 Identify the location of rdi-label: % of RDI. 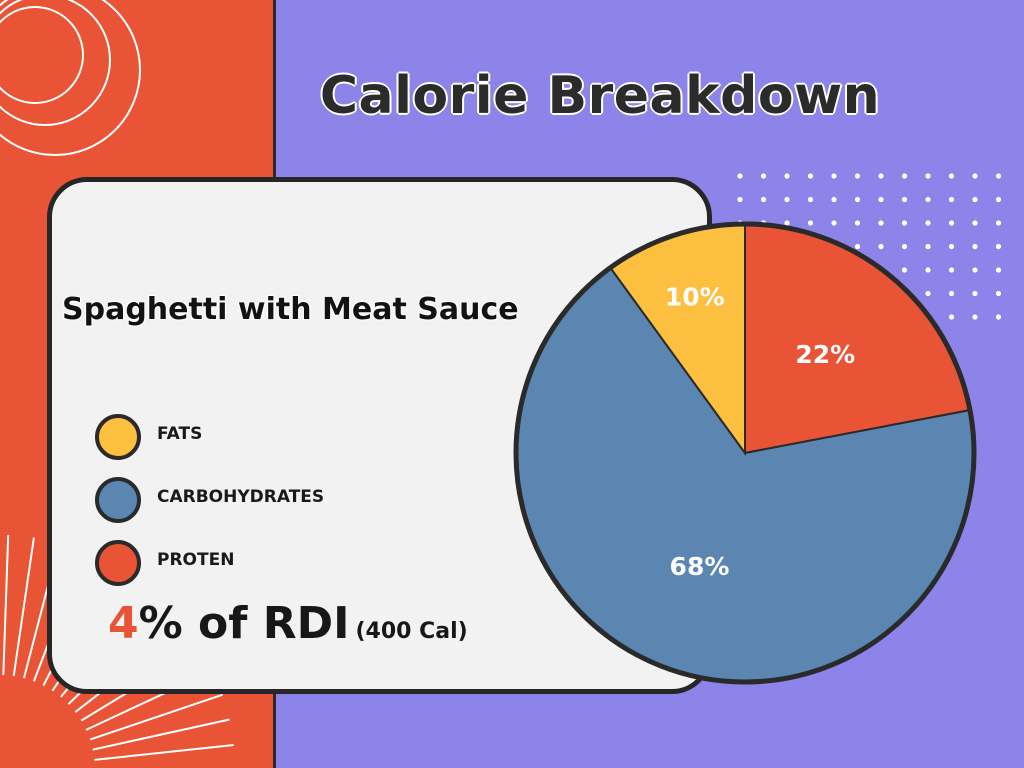
(244, 623).